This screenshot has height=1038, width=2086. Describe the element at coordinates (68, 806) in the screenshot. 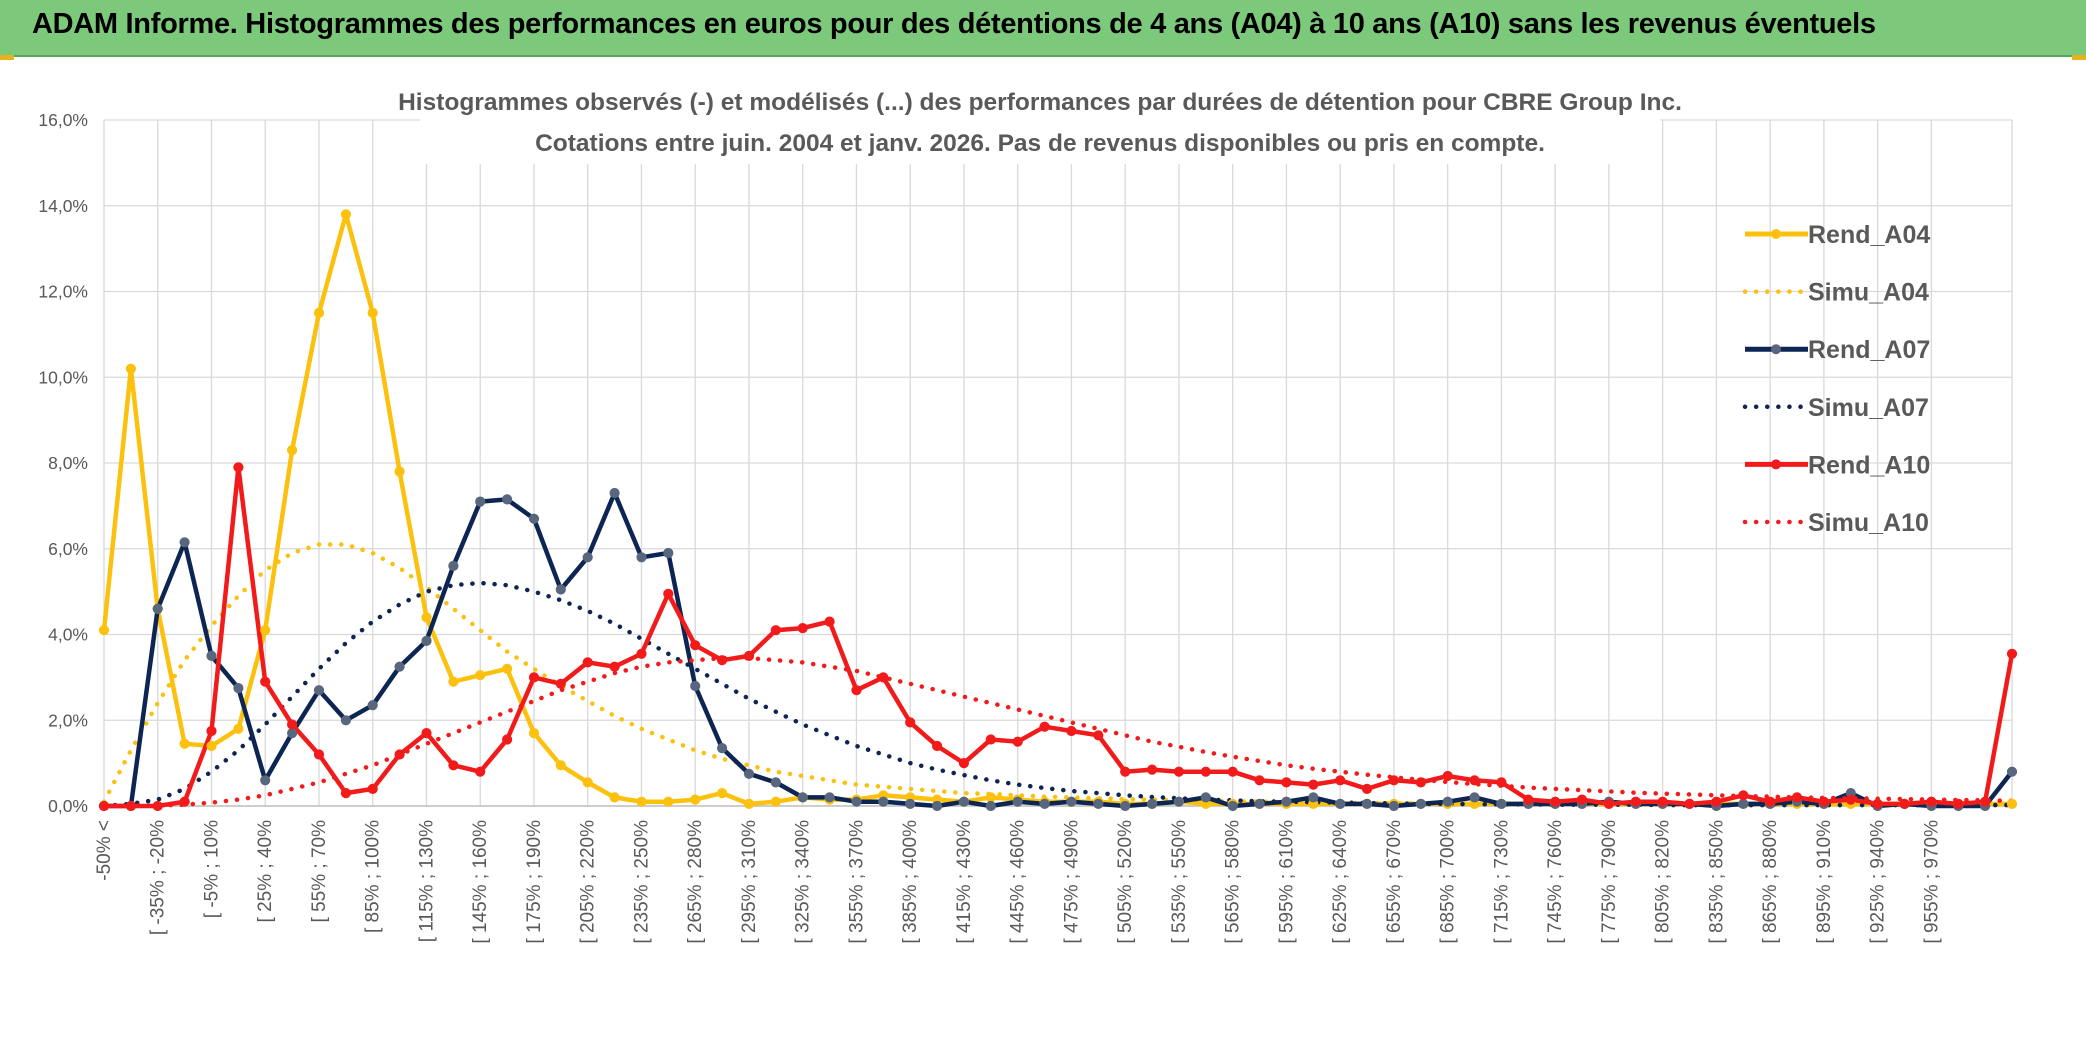

I see `y-tick-label: 0,0%` at that location.